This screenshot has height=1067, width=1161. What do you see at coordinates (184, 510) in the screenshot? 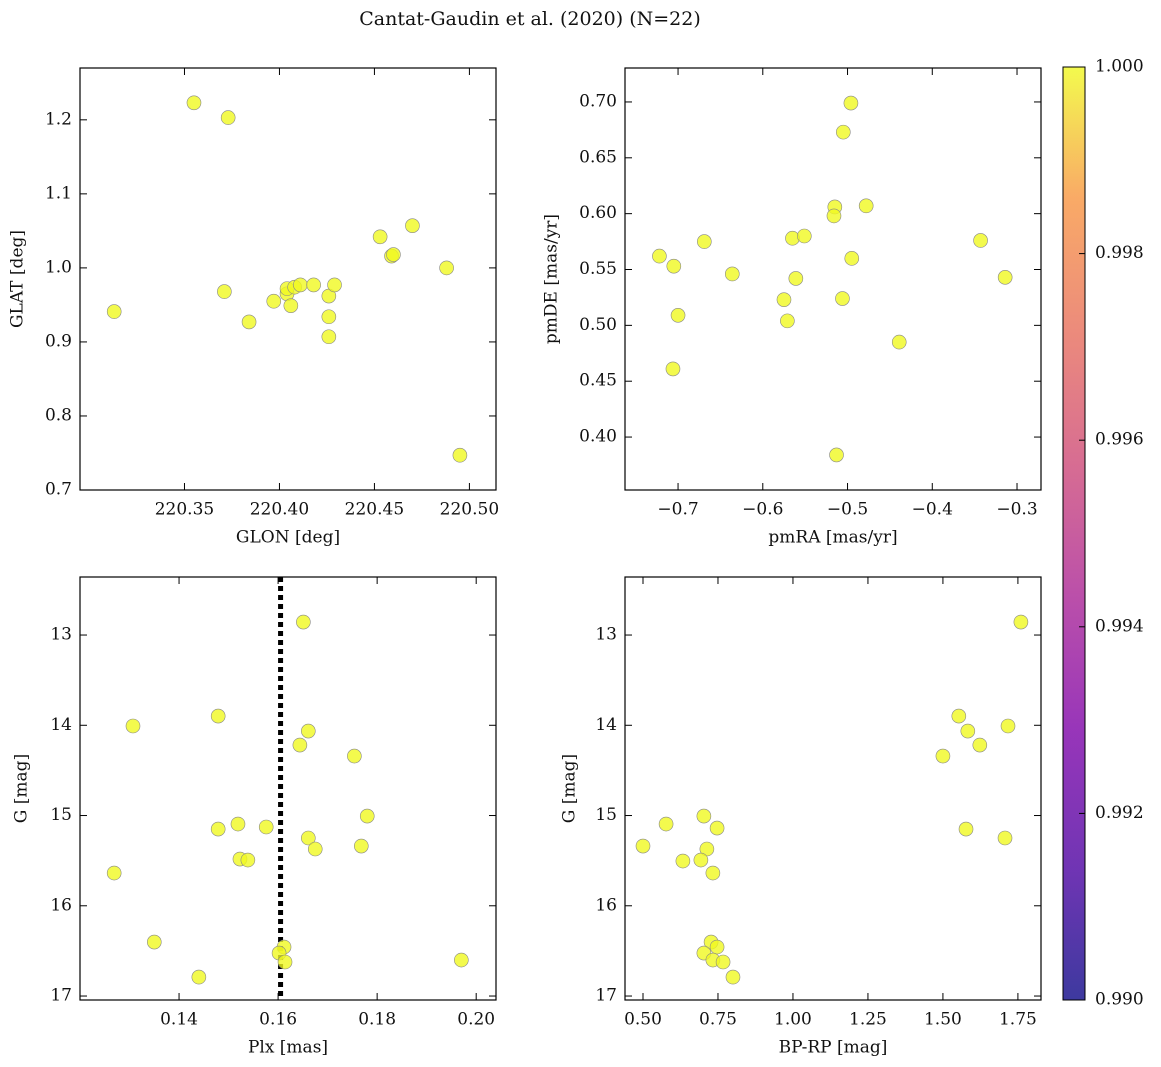
I see `x-tick-label: 220.35` at bounding box center [184, 510].